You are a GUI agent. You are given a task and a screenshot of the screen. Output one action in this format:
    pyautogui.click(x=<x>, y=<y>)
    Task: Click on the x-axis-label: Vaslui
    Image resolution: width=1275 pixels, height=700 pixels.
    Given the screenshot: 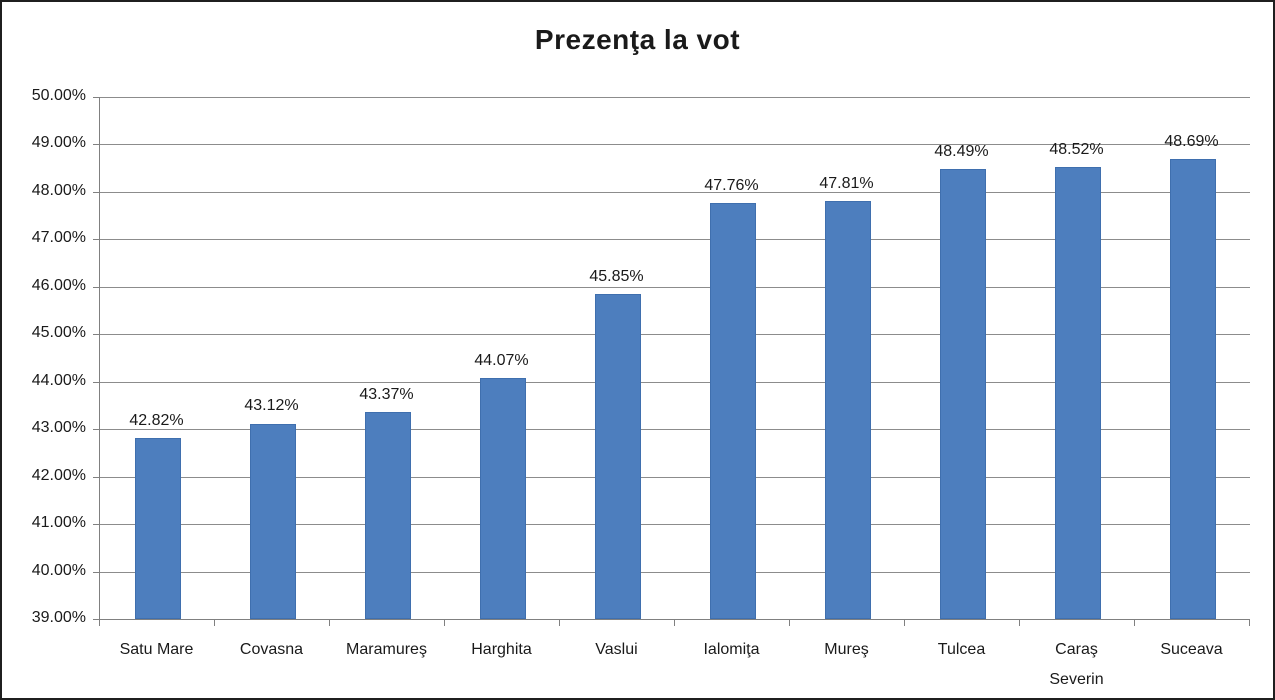 What is the action you would take?
    pyautogui.click(x=616, y=649)
    